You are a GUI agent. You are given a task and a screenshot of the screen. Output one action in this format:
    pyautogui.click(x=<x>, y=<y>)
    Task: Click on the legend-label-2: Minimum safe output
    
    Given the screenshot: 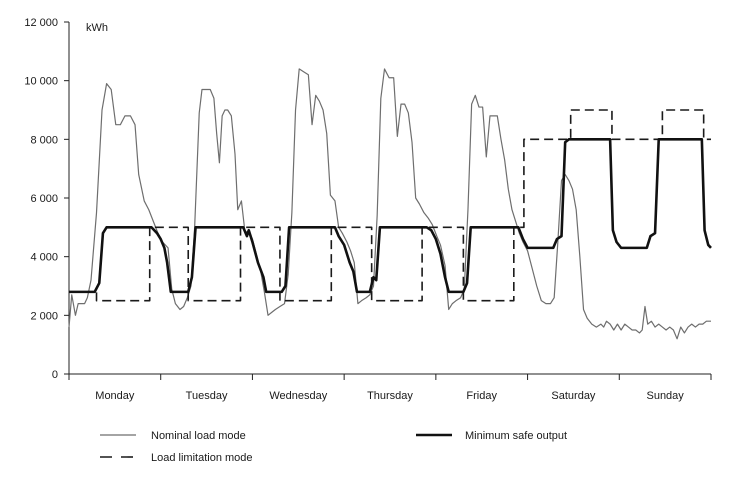 What is the action you would take?
    pyautogui.click(x=516, y=436)
    